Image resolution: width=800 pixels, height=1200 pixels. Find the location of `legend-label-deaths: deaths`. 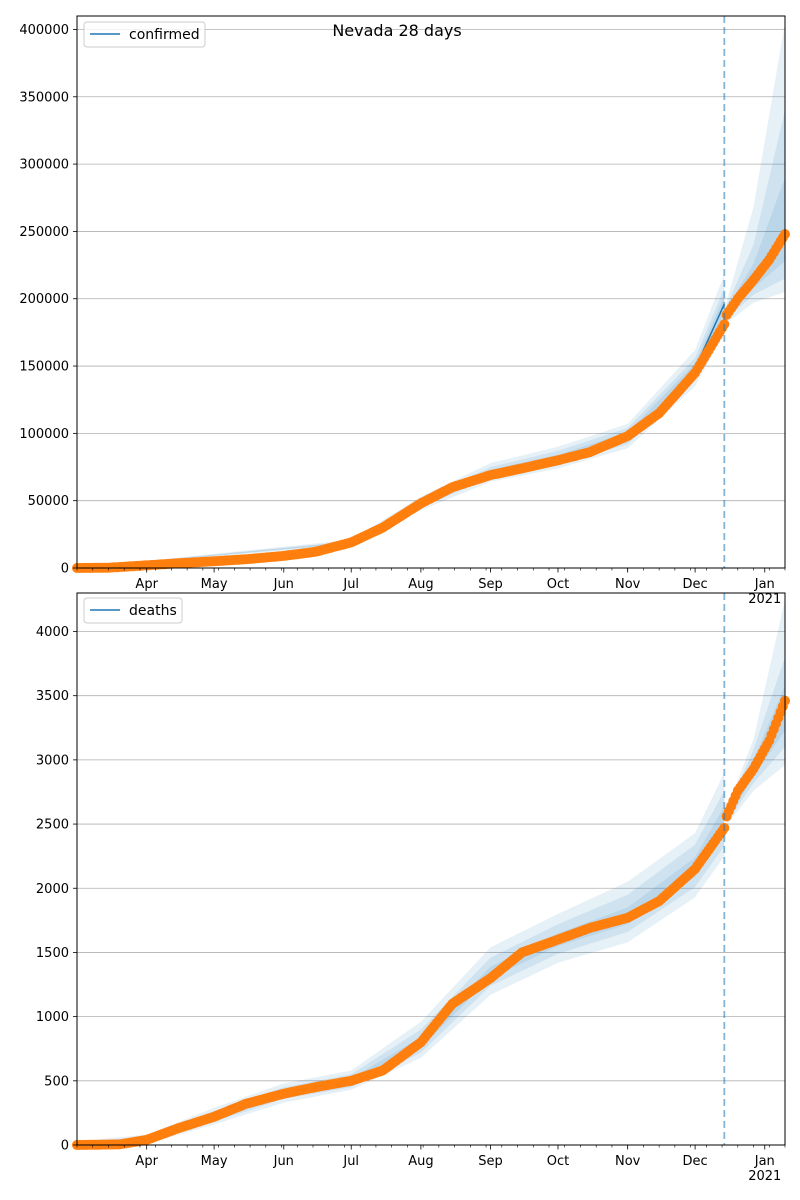

legend-label-deaths: deaths is located at coordinates (153, 611).